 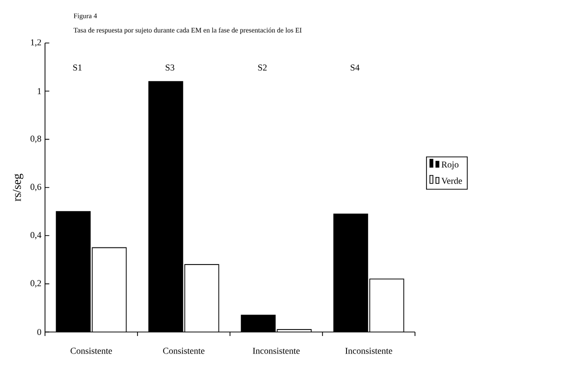 I want to click on annotation: S2, so click(x=262, y=67).